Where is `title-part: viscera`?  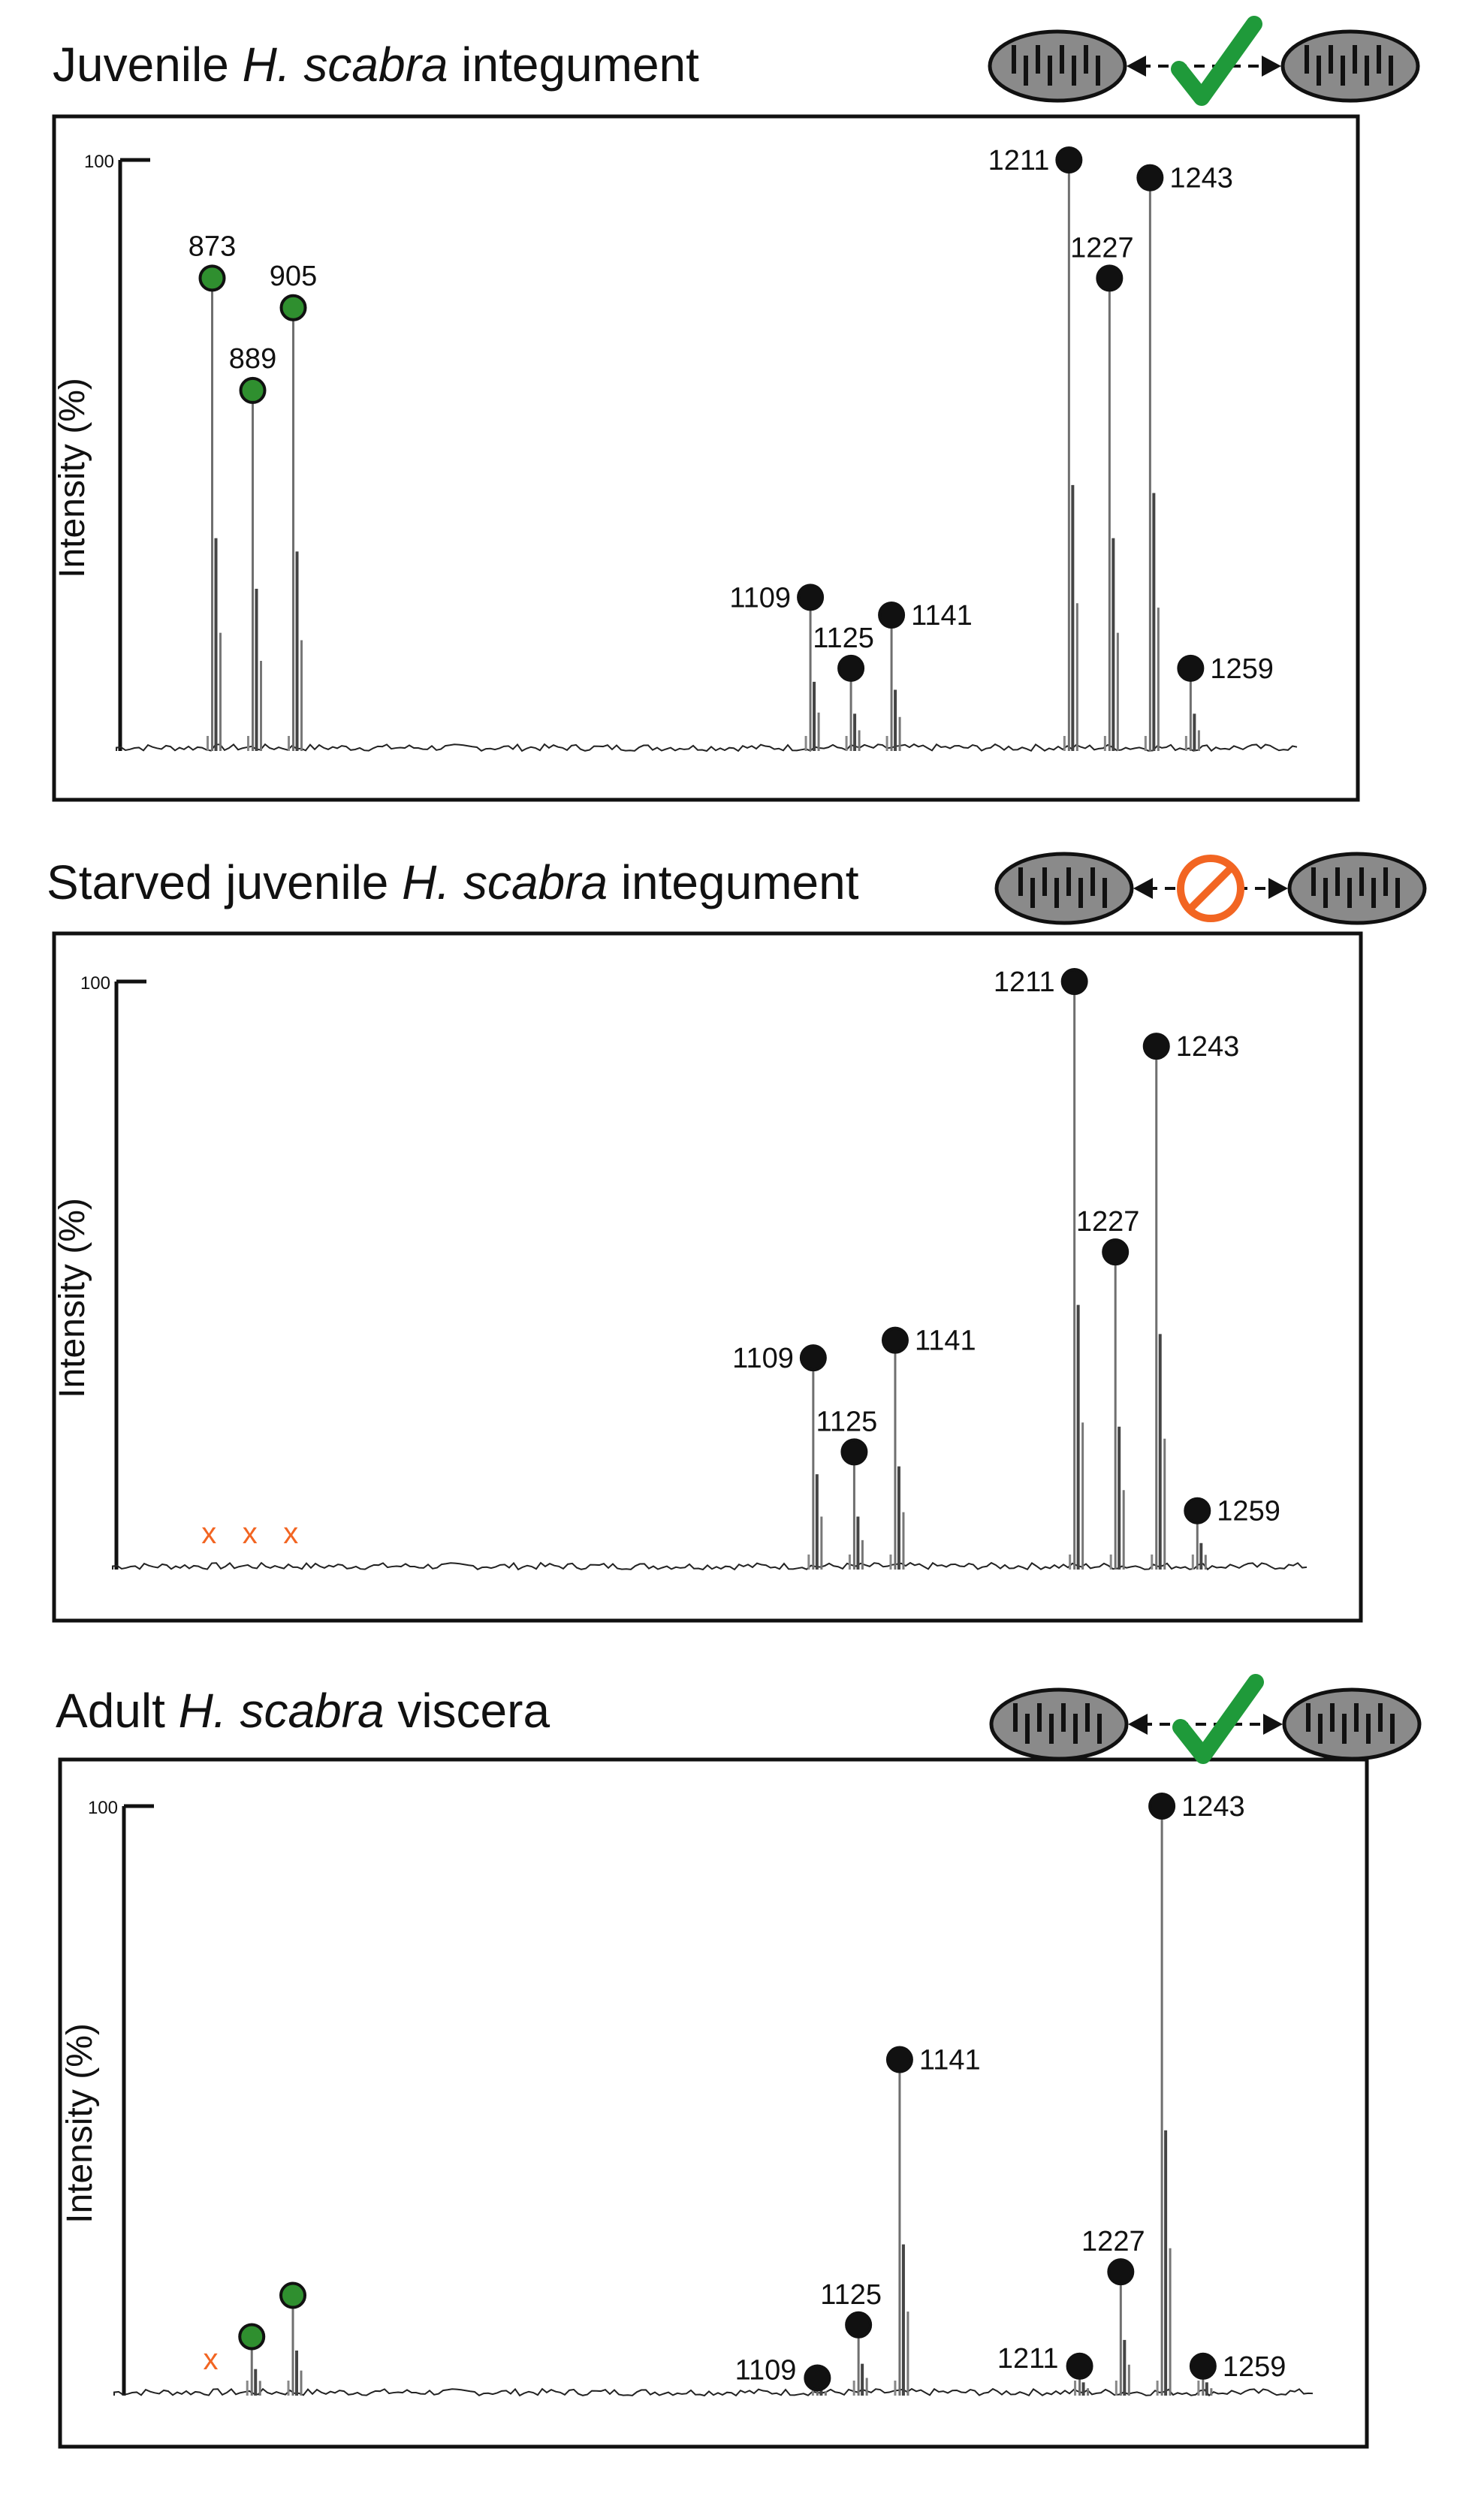 title-part: viscera is located at coordinates (467, 1711).